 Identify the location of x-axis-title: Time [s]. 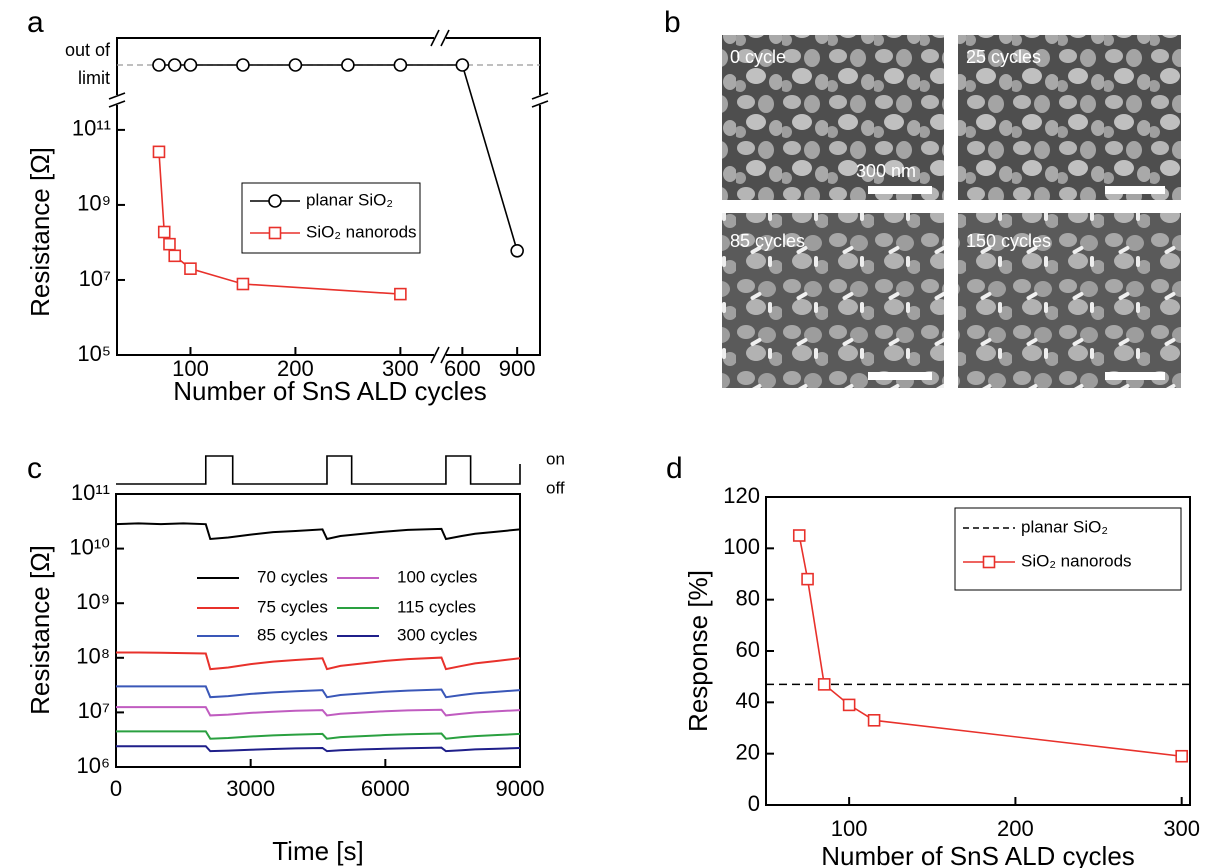
(317, 851).